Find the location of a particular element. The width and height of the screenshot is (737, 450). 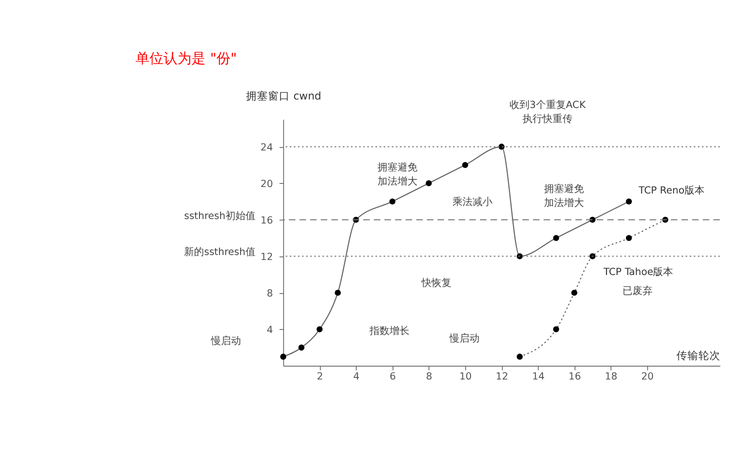

annotation: 慢启动 is located at coordinates (464, 338).